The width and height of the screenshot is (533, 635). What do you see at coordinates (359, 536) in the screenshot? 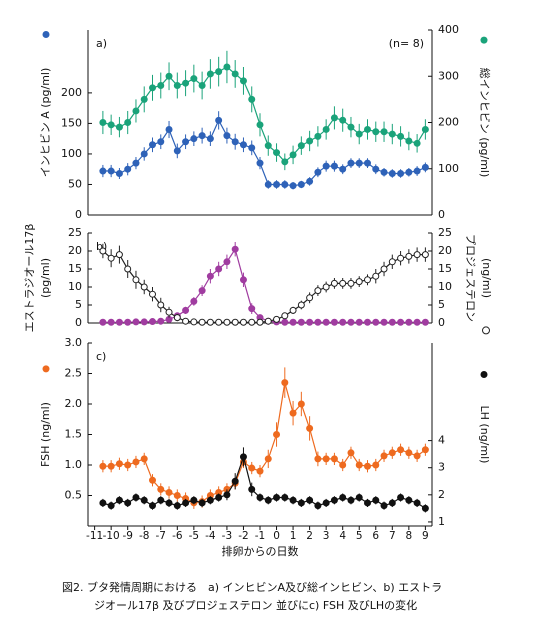
I see `x-tick-label: 5` at bounding box center [359, 536].